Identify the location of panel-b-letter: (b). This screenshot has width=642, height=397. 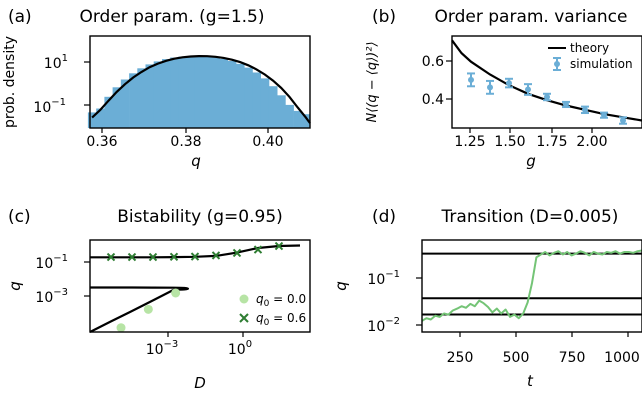
(384, 17).